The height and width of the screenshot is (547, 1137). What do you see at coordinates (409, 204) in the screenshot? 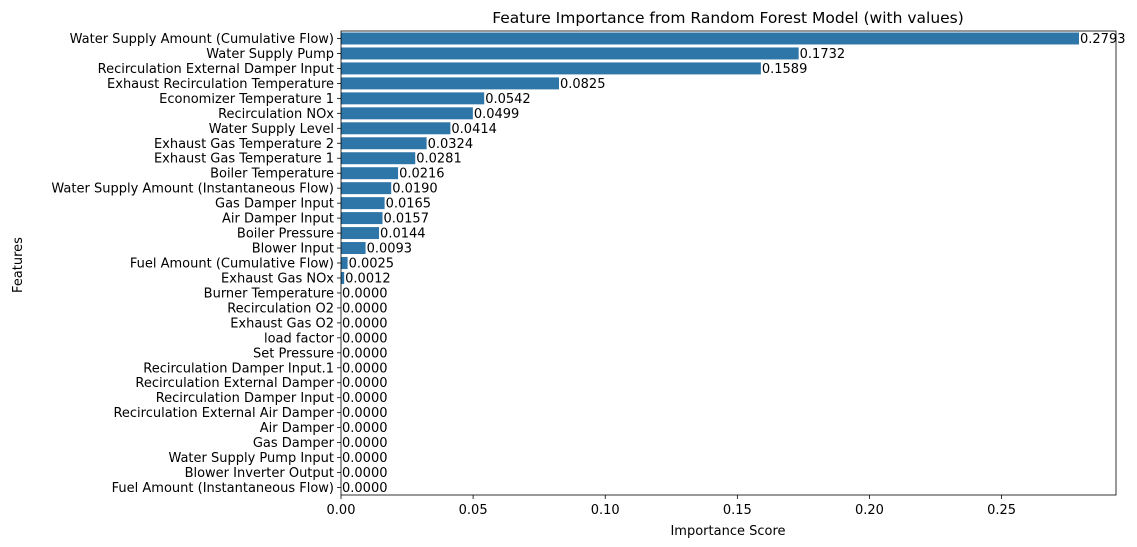
I see `value-label: 0.0165` at bounding box center [409, 204].